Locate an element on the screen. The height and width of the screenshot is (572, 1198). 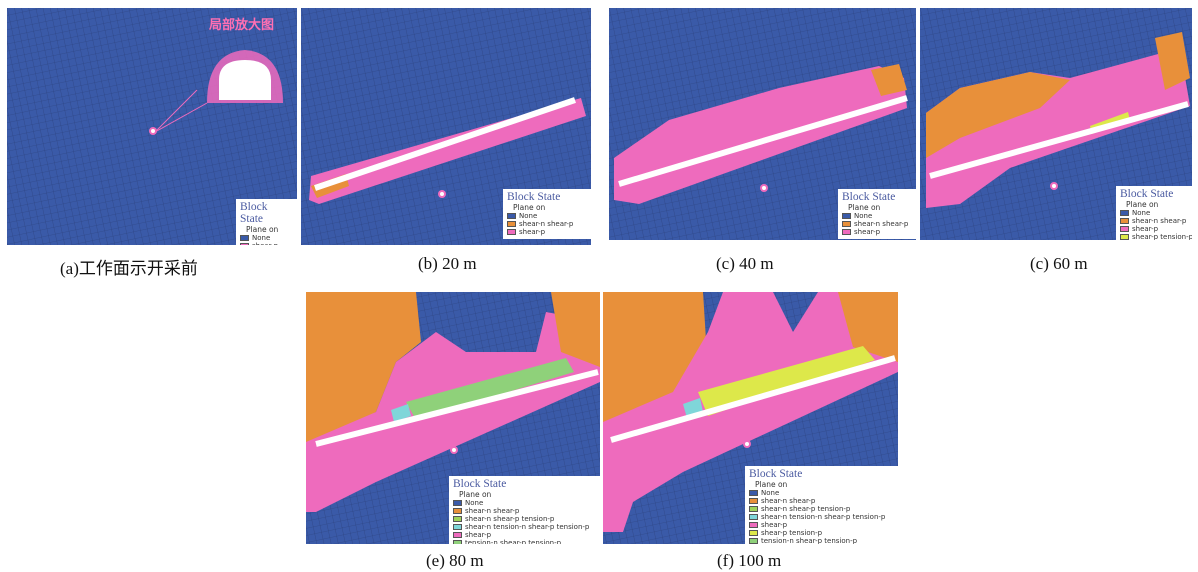
model-c60-svg is located at coordinates (1056, 124).